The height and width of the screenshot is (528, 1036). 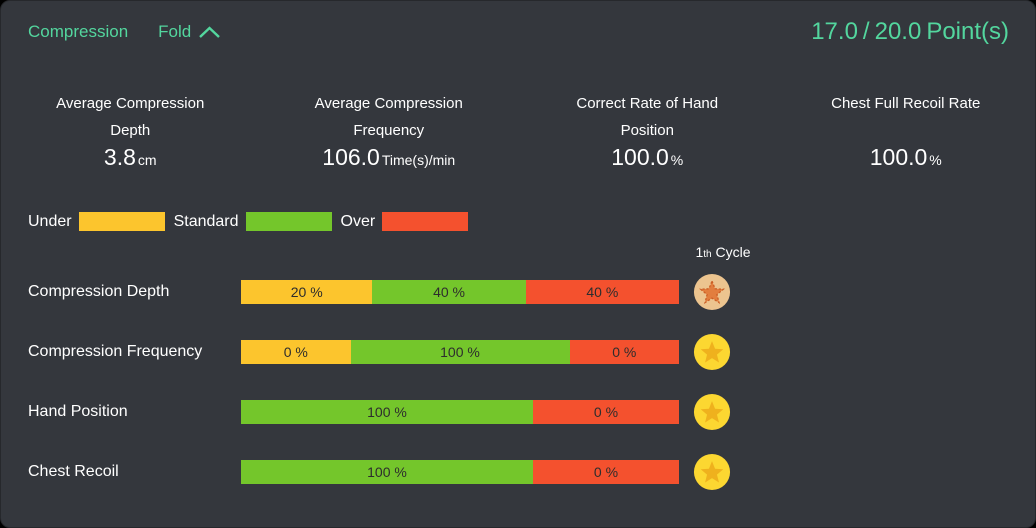 What do you see at coordinates (834, 31) in the screenshot?
I see `score-current: 17.0` at bounding box center [834, 31].